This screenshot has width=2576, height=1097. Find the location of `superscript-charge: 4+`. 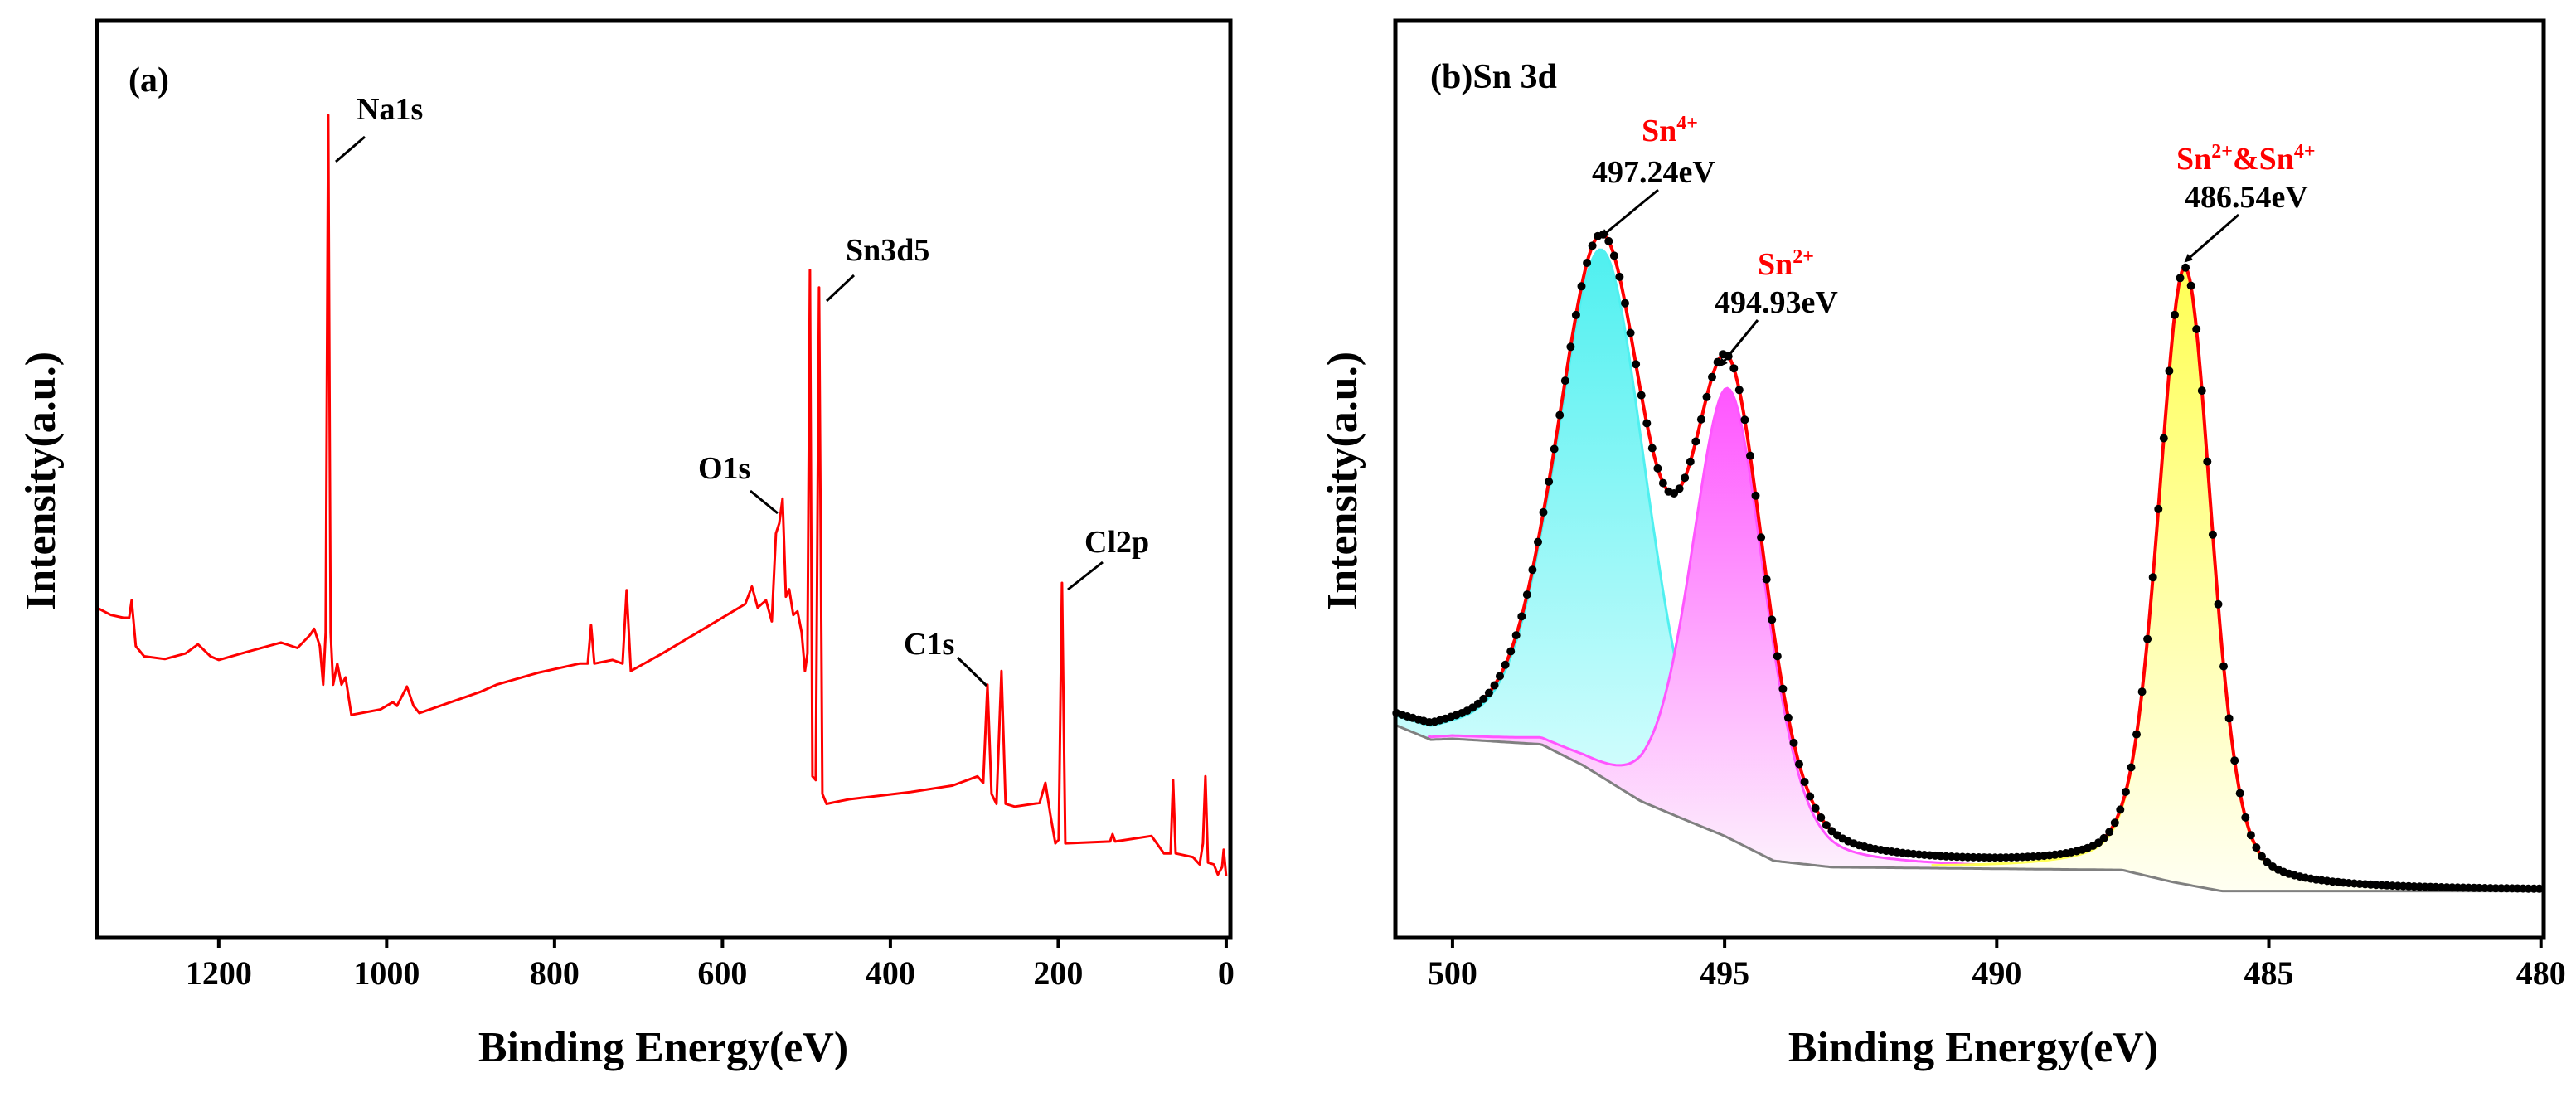

superscript-charge: 4+ is located at coordinates (2305, 152).